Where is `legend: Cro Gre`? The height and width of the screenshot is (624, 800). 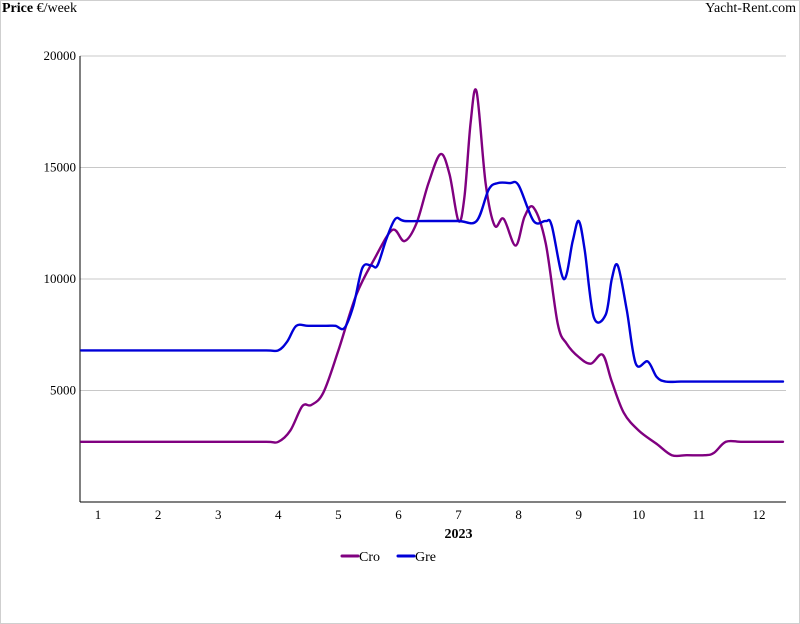 legend: Cro Gre is located at coordinates (388, 557).